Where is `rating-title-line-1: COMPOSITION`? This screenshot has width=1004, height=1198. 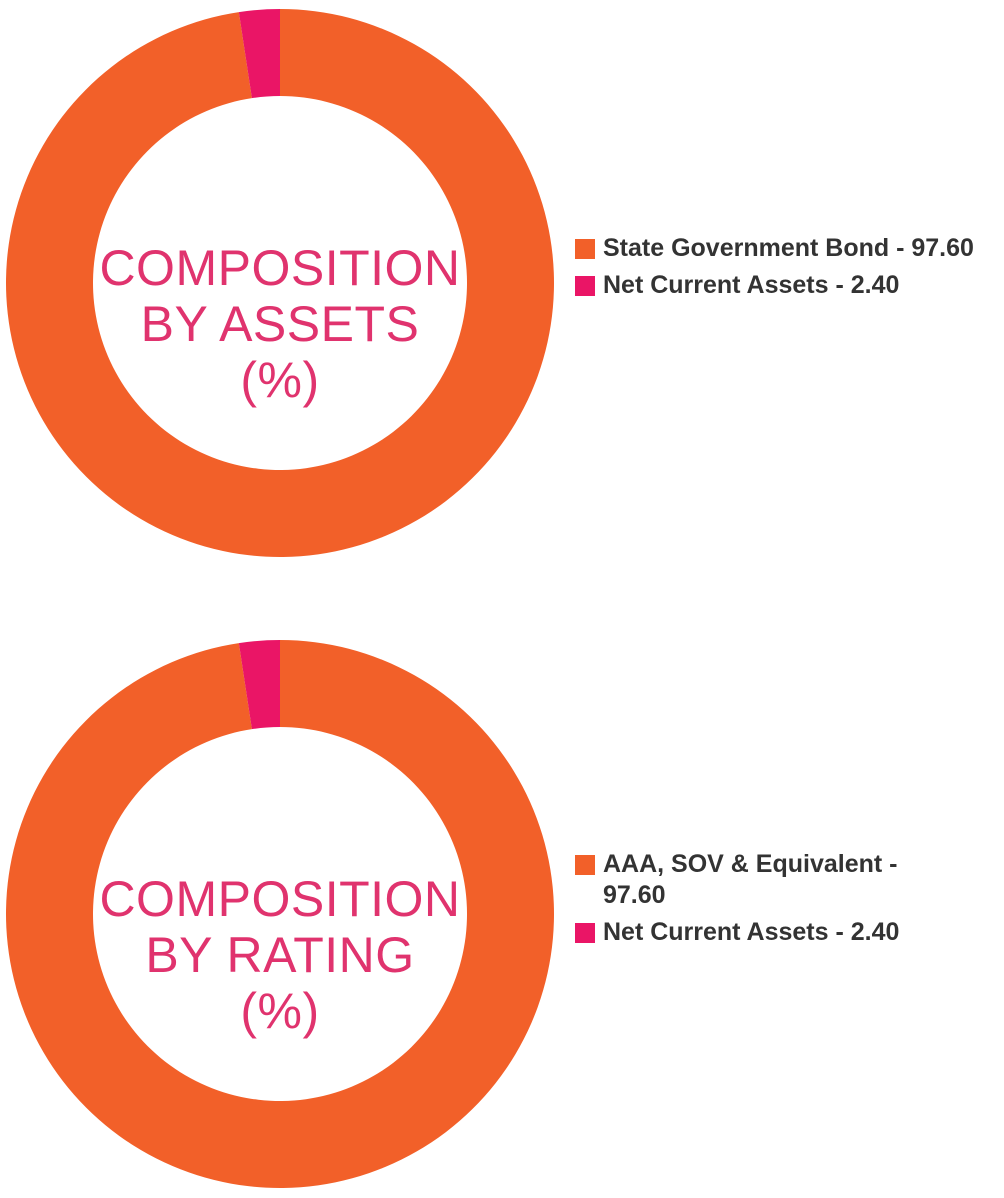 rating-title-line-1: COMPOSITION is located at coordinates (280, 899).